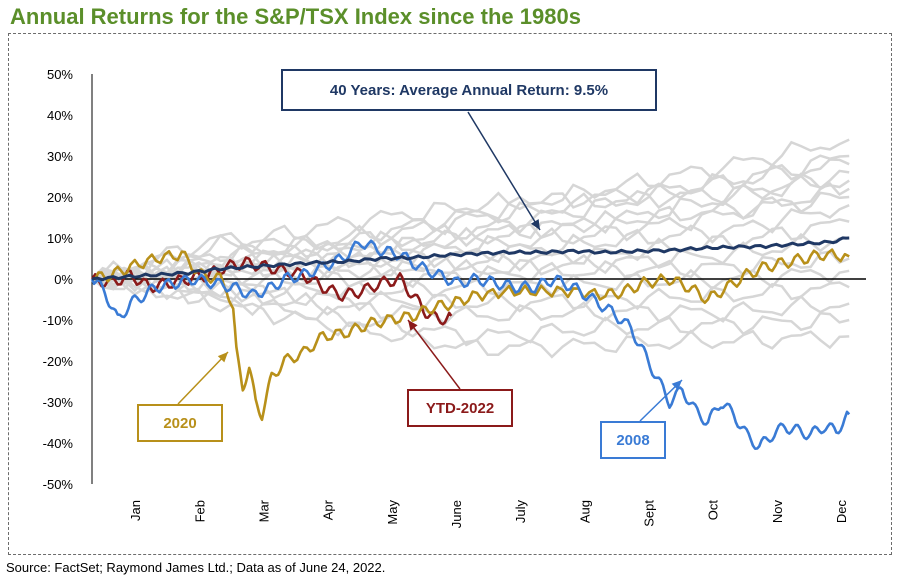 The width and height of the screenshot is (904, 586). I want to click on y-axis: 50% 40% 30% 20% 10% 0% -10% -20% -30% -40% -50%, so click(58, 279).